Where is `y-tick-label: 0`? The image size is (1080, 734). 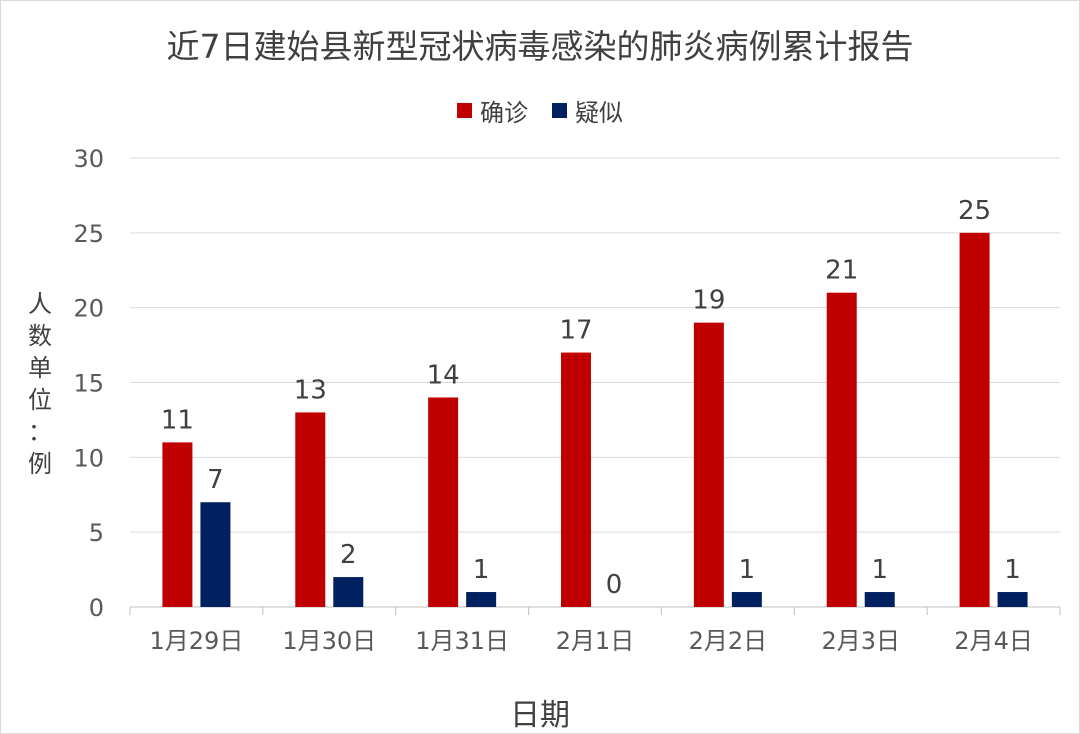 y-tick-label: 0 is located at coordinates (96, 608).